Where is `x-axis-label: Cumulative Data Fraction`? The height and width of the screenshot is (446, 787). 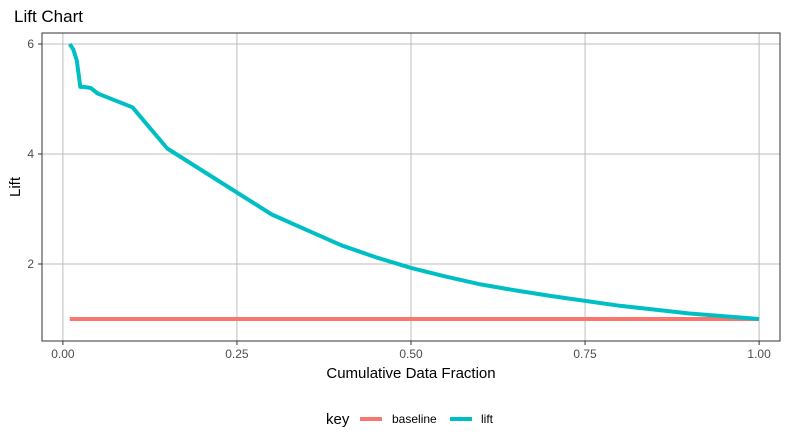 x-axis-label: Cumulative Data Fraction is located at coordinates (410, 373).